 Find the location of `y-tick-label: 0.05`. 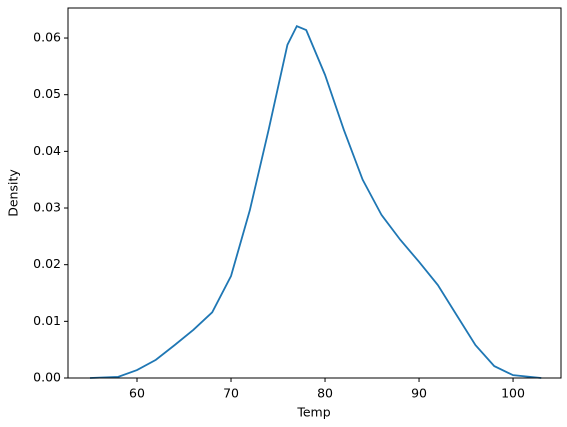

y-tick-label: 0.05 is located at coordinates (47, 93).